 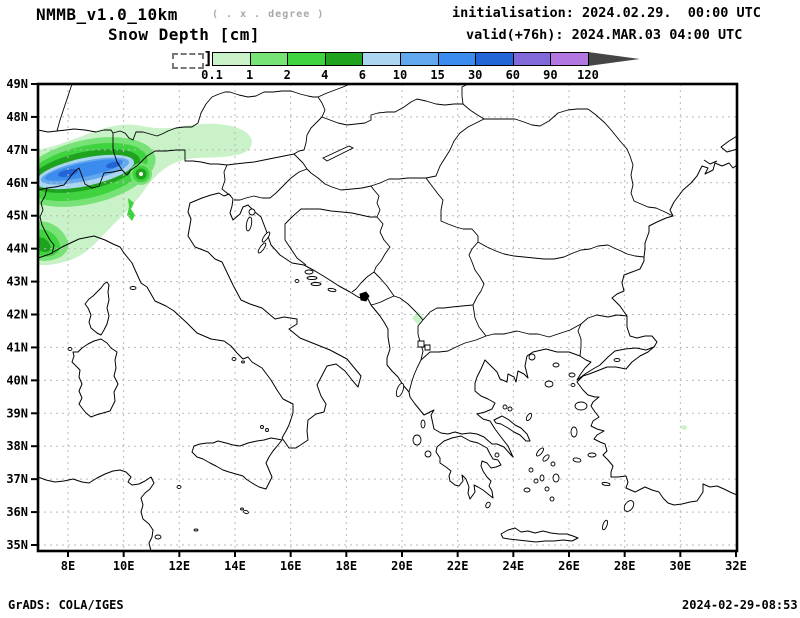 What do you see at coordinates (513, 566) in the screenshot?
I see `lon-axis-label: 24E` at bounding box center [513, 566].